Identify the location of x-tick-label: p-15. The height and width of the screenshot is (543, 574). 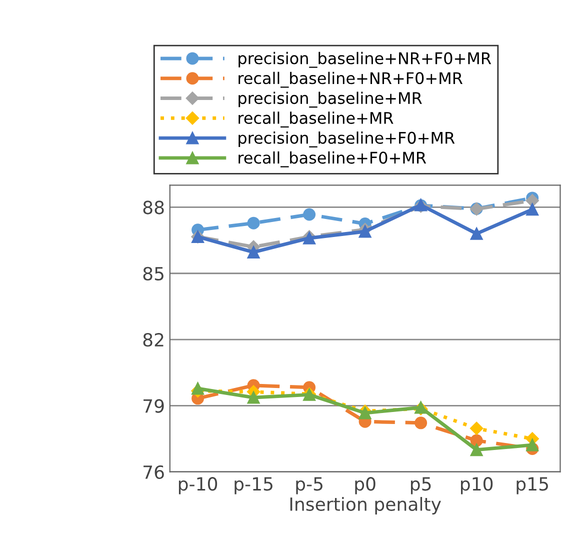
(253, 485).